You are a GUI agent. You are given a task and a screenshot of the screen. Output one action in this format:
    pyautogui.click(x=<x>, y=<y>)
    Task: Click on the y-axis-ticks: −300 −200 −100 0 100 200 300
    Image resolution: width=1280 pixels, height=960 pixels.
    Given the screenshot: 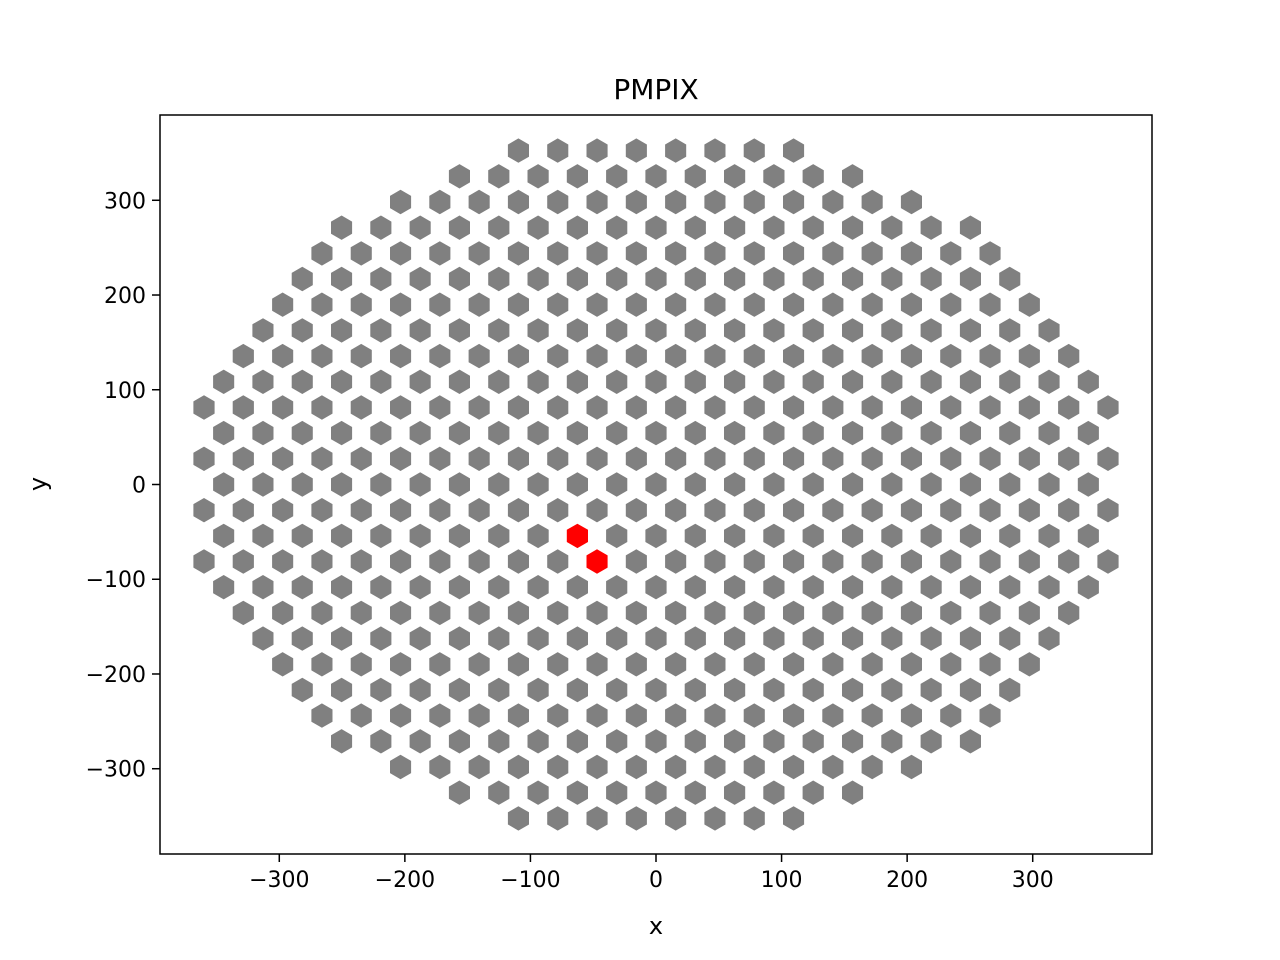 What is the action you would take?
    pyautogui.click(x=123, y=486)
    